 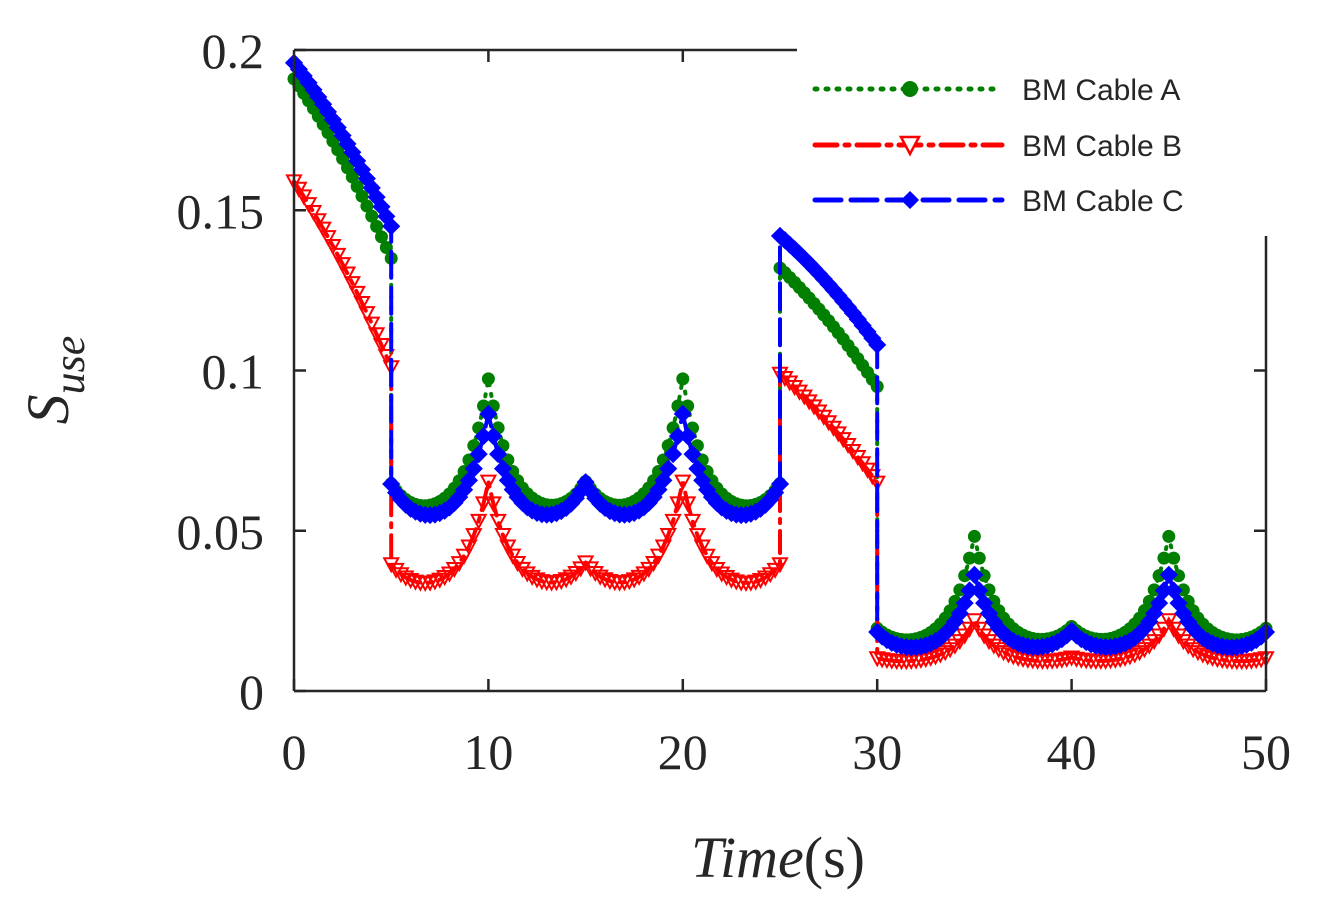 What do you see at coordinates (683, 752) in the screenshot?
I see `x-tick-label: 20` at bounding box center [683, 752].